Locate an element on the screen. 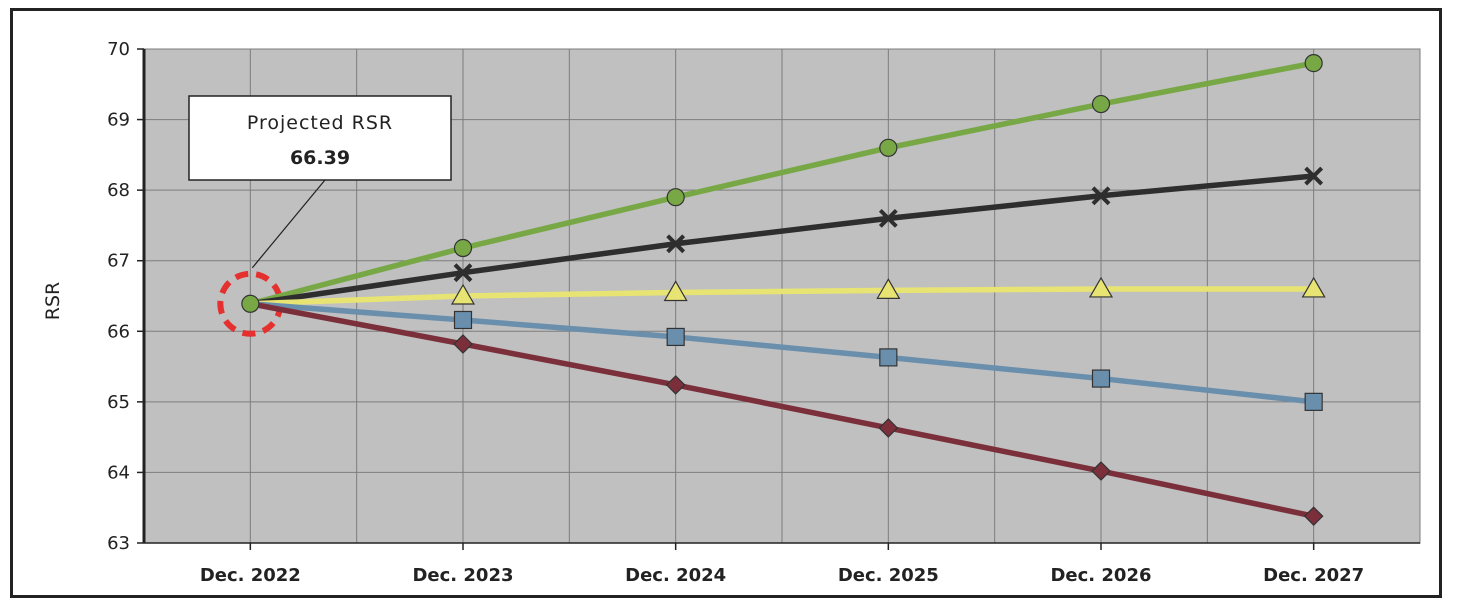 The width and height of the screenshot is (1466, 609). x-tick-label: Dec. 2023 is located at coordinates (462, 575).